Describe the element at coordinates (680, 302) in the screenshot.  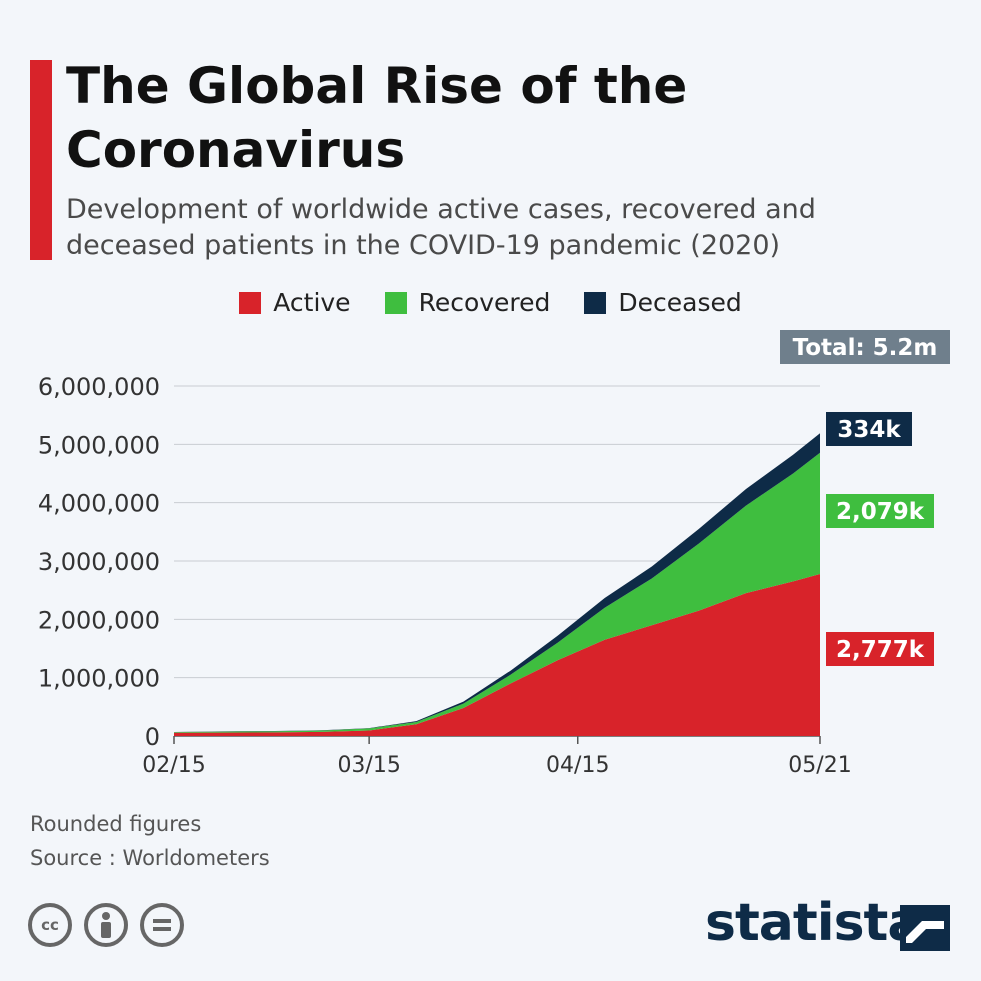
I see `legend-label-deceased: Deceased` at that location.